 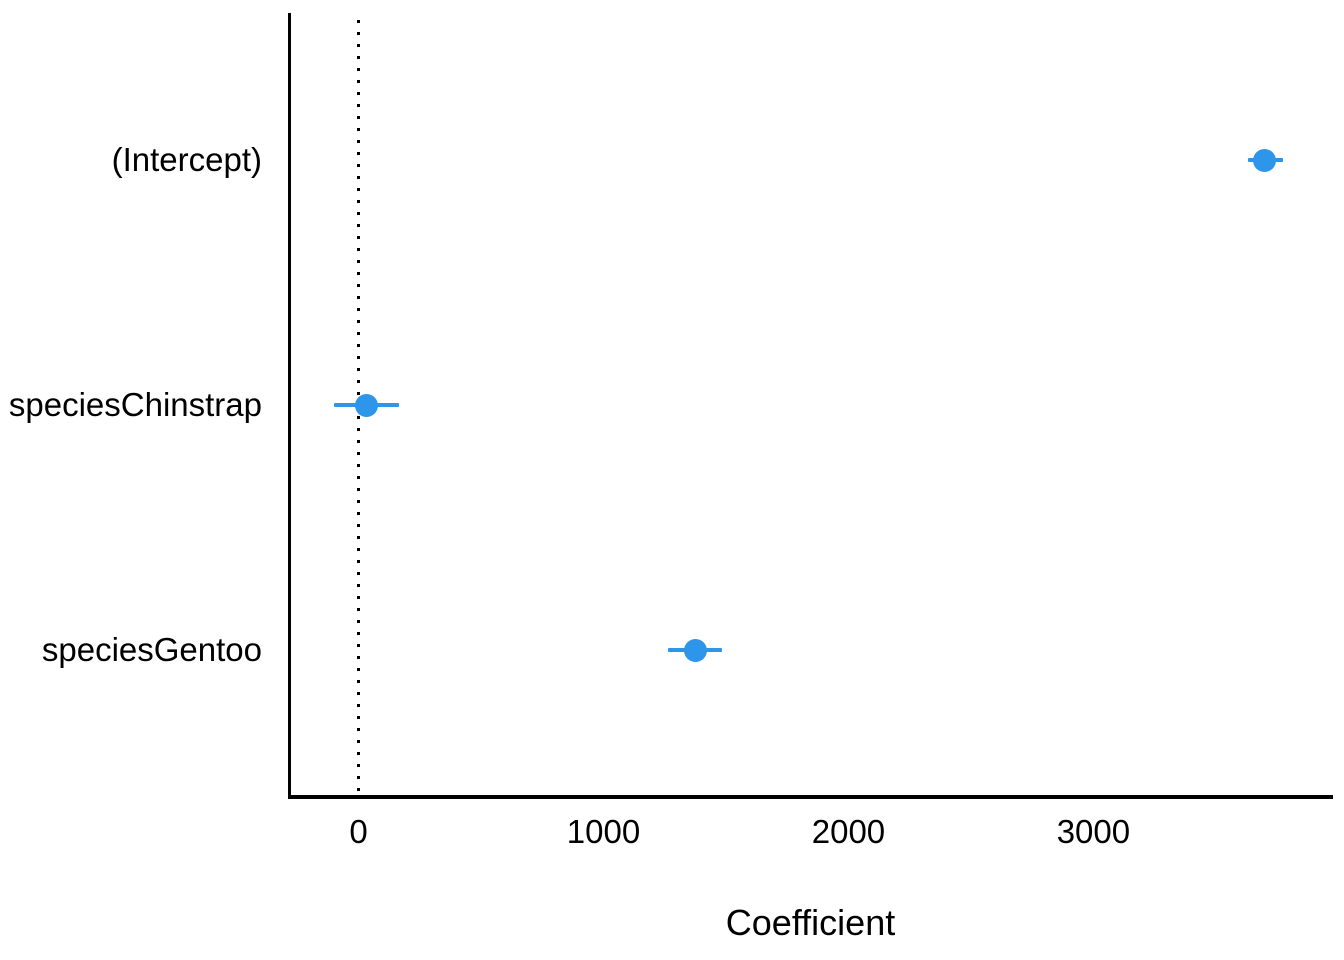 I want to click on category-label: speciesChinstrap, so click(x=135, y=404).